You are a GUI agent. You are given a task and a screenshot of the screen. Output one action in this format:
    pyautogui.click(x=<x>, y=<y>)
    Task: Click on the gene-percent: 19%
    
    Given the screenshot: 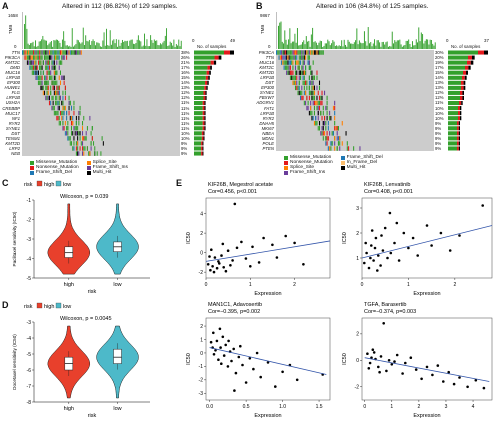 What is the action you would take?
    pyautogui.click(x=439, y=63)
    